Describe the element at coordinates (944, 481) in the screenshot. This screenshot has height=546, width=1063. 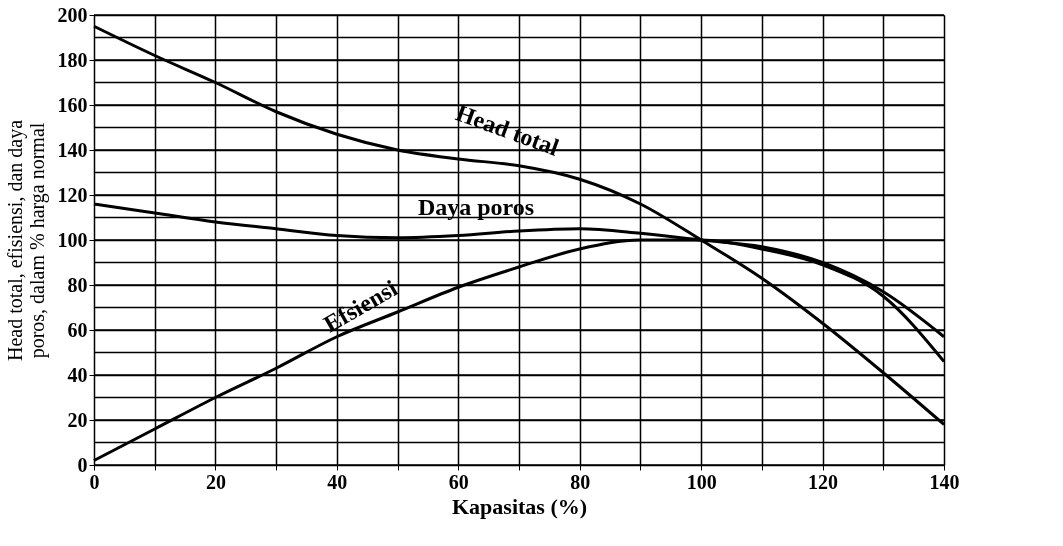
I see `x-tick-label: 140` at that location.